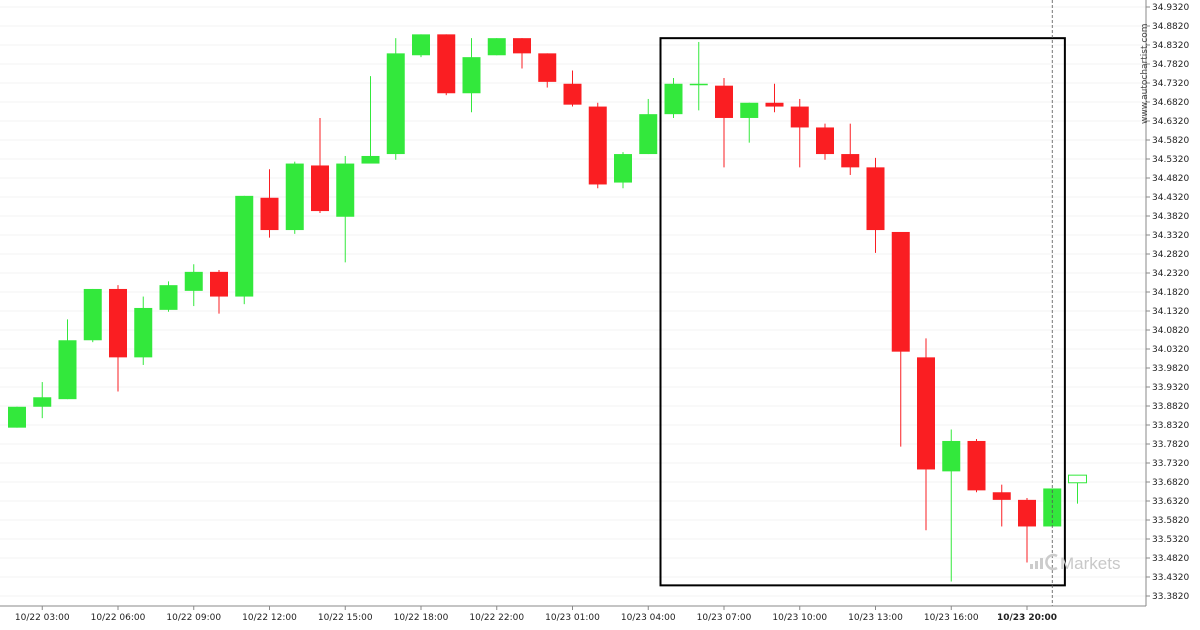 The height and width of the screenshot is (630, 1200). What do you see at coordinates (1170, 160) in the screenshot?
I see `y-tick-label: 34.5320` at bounding box center [1170, 160].